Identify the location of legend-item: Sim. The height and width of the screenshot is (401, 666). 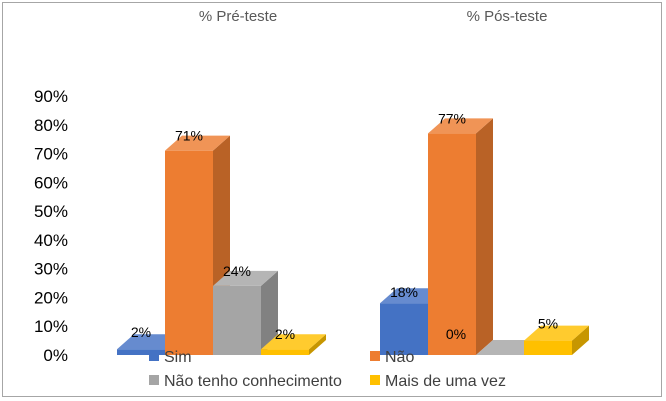
(170, 357).